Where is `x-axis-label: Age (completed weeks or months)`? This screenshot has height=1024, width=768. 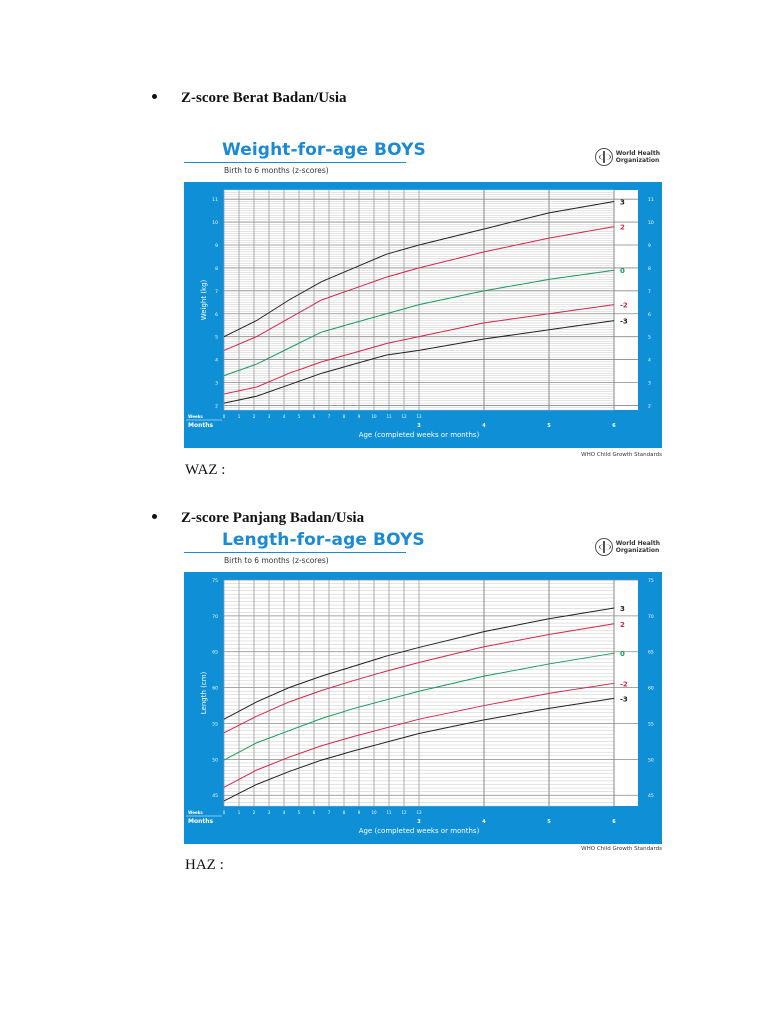 x-axis-label: Age (completed weeks or months) is located at coordinates (419, 435).